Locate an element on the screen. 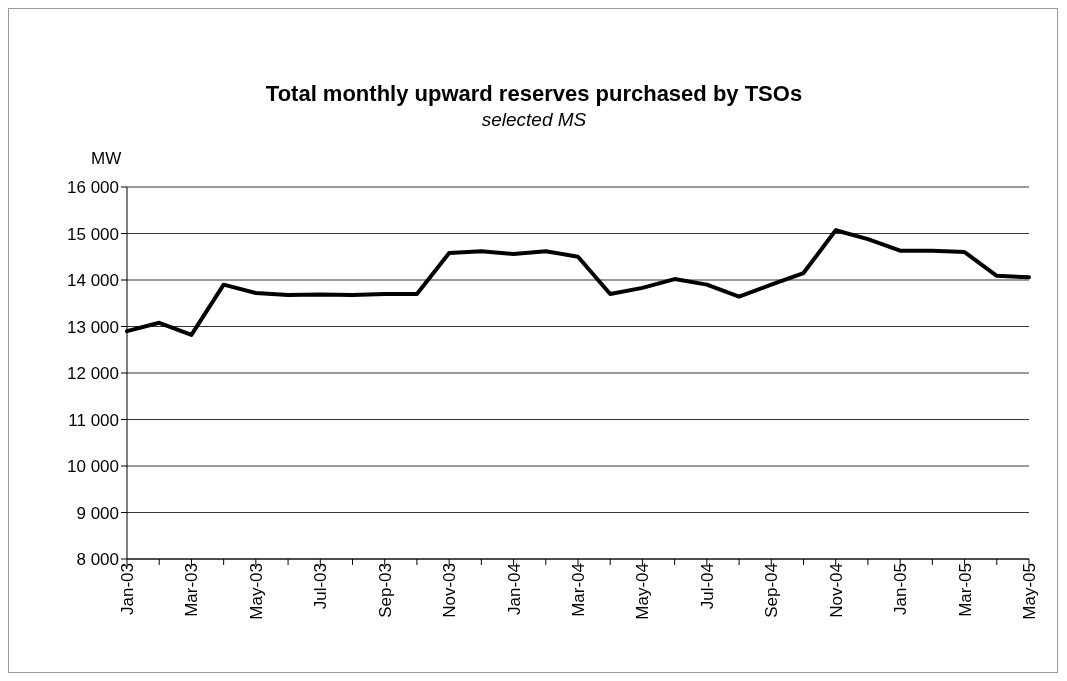 This screenshot has height=681, width=1067. x-tick-label: Jan-04 is located at coordinates (514, 589).